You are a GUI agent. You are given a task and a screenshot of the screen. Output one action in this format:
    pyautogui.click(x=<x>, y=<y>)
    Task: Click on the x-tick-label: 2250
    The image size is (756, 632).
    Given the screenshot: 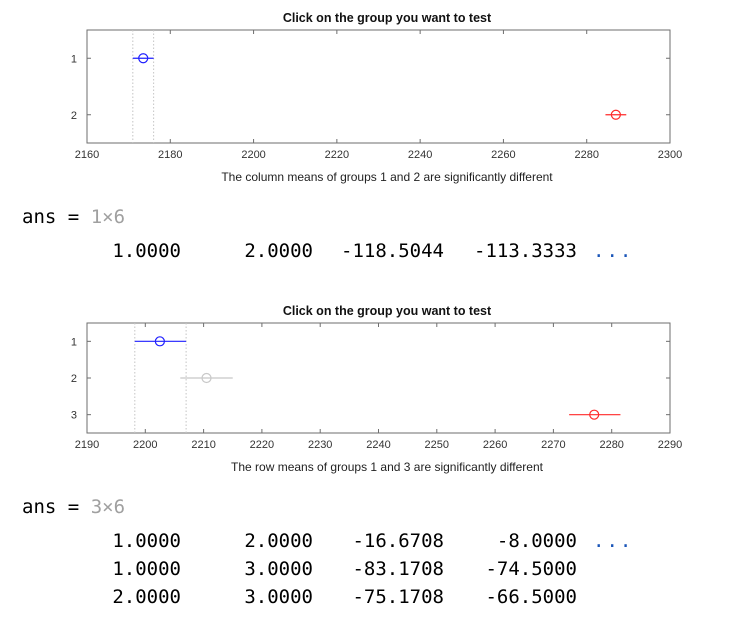 What is the action you would take?
    pyautogui.click(x=437, y=445)
    